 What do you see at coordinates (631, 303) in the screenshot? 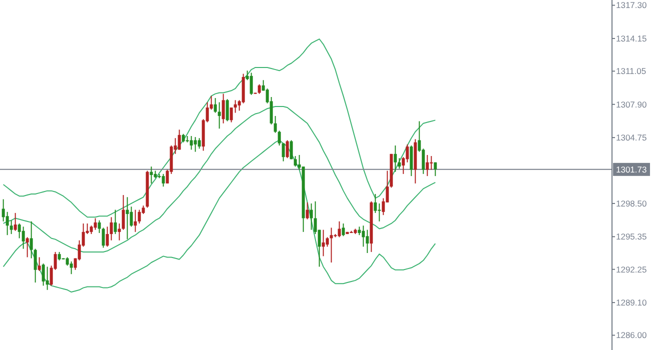
I see `y-tick-label: 1289.10` at bounding box center [631, 303].